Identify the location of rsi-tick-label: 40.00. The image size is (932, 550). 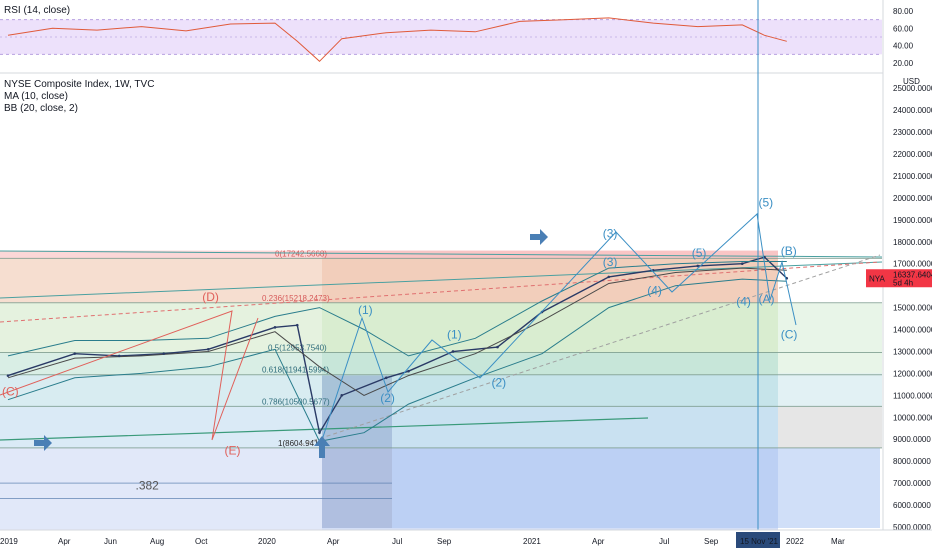
(903, 46).